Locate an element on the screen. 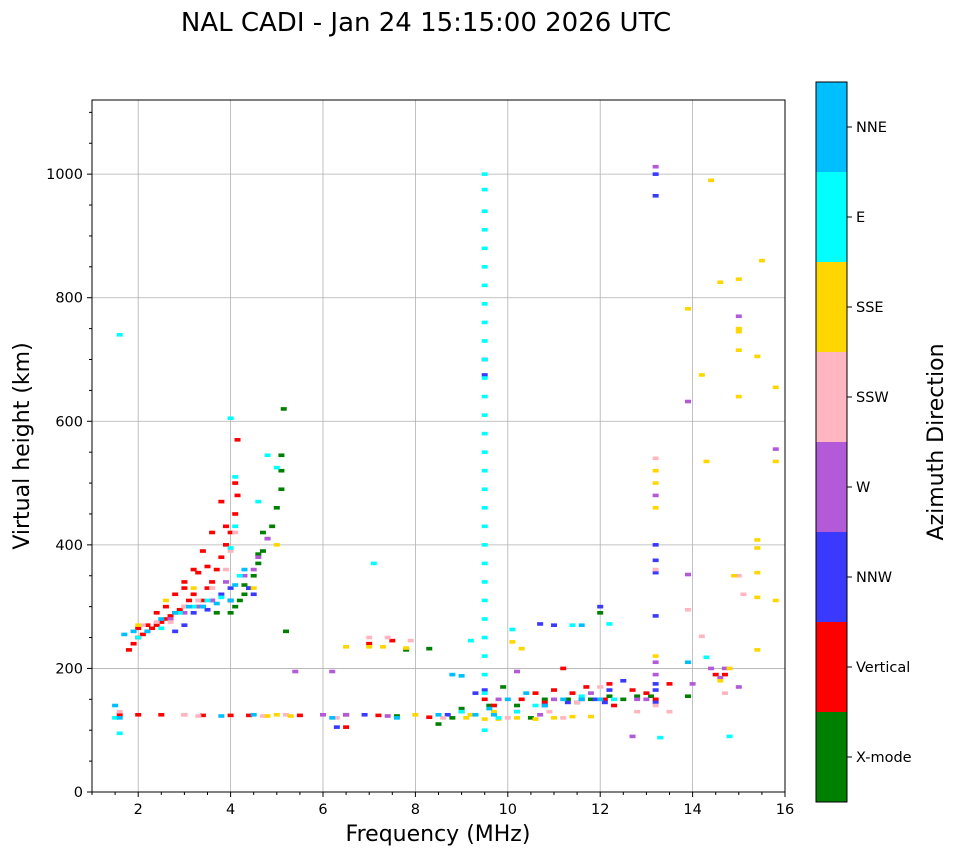 The image size is (958, 857). colorbar-tick-label: SSE is located at coordinates (870, 308).